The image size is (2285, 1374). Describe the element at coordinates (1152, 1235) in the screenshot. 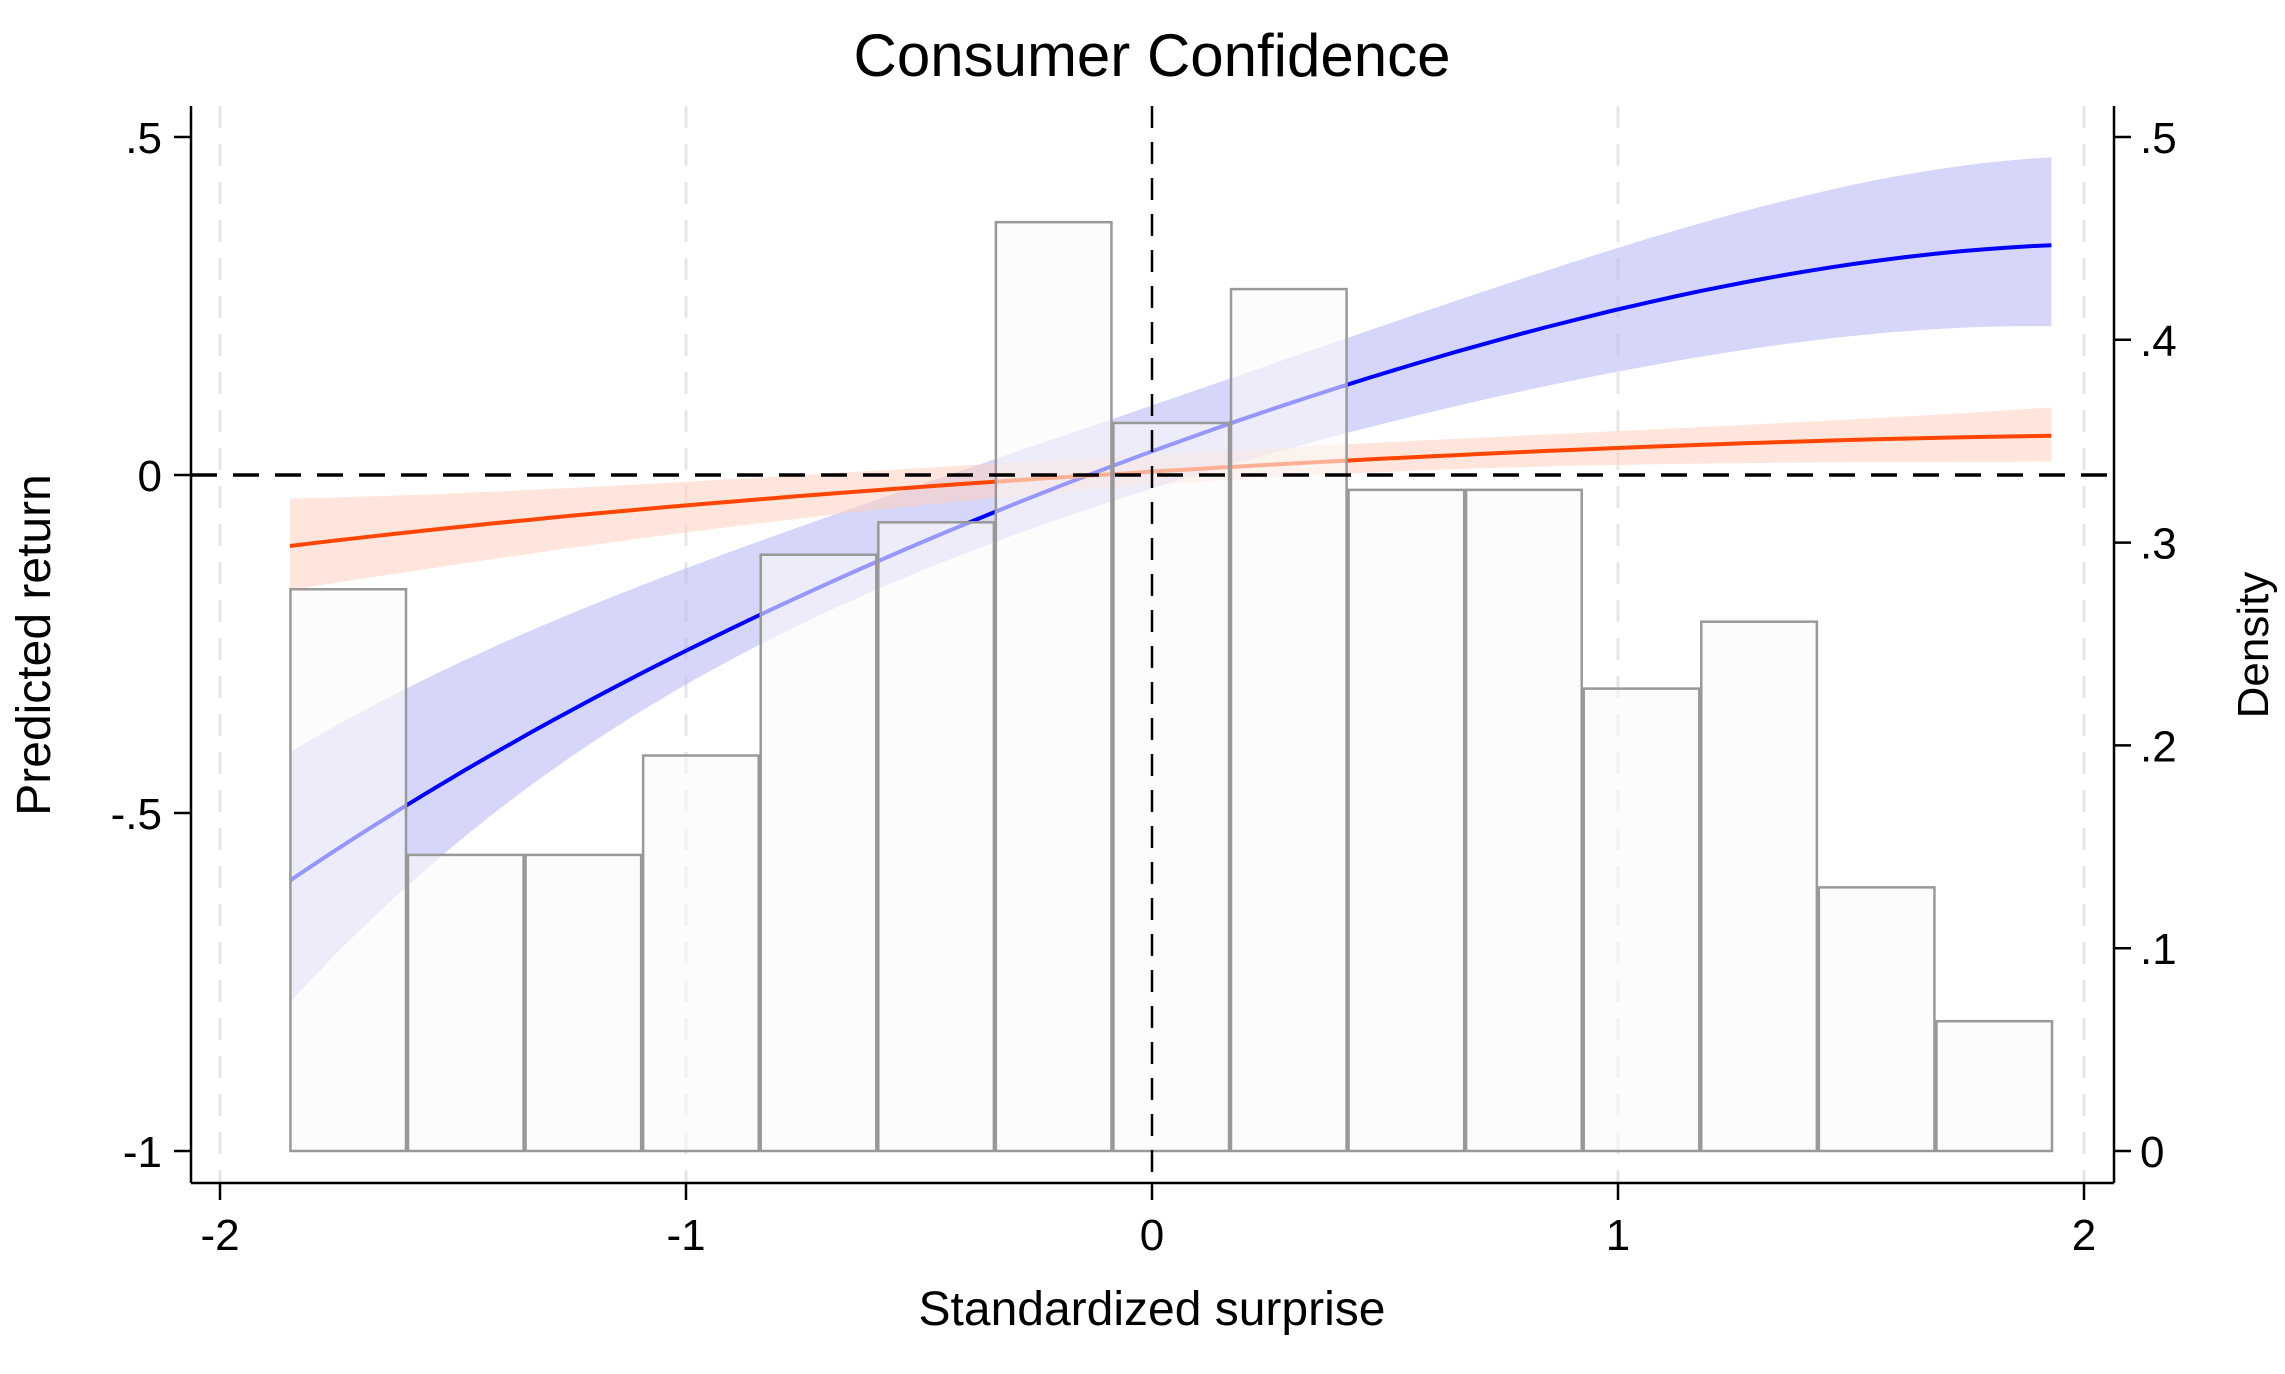

I see `x-tick-label: 0` at that location.